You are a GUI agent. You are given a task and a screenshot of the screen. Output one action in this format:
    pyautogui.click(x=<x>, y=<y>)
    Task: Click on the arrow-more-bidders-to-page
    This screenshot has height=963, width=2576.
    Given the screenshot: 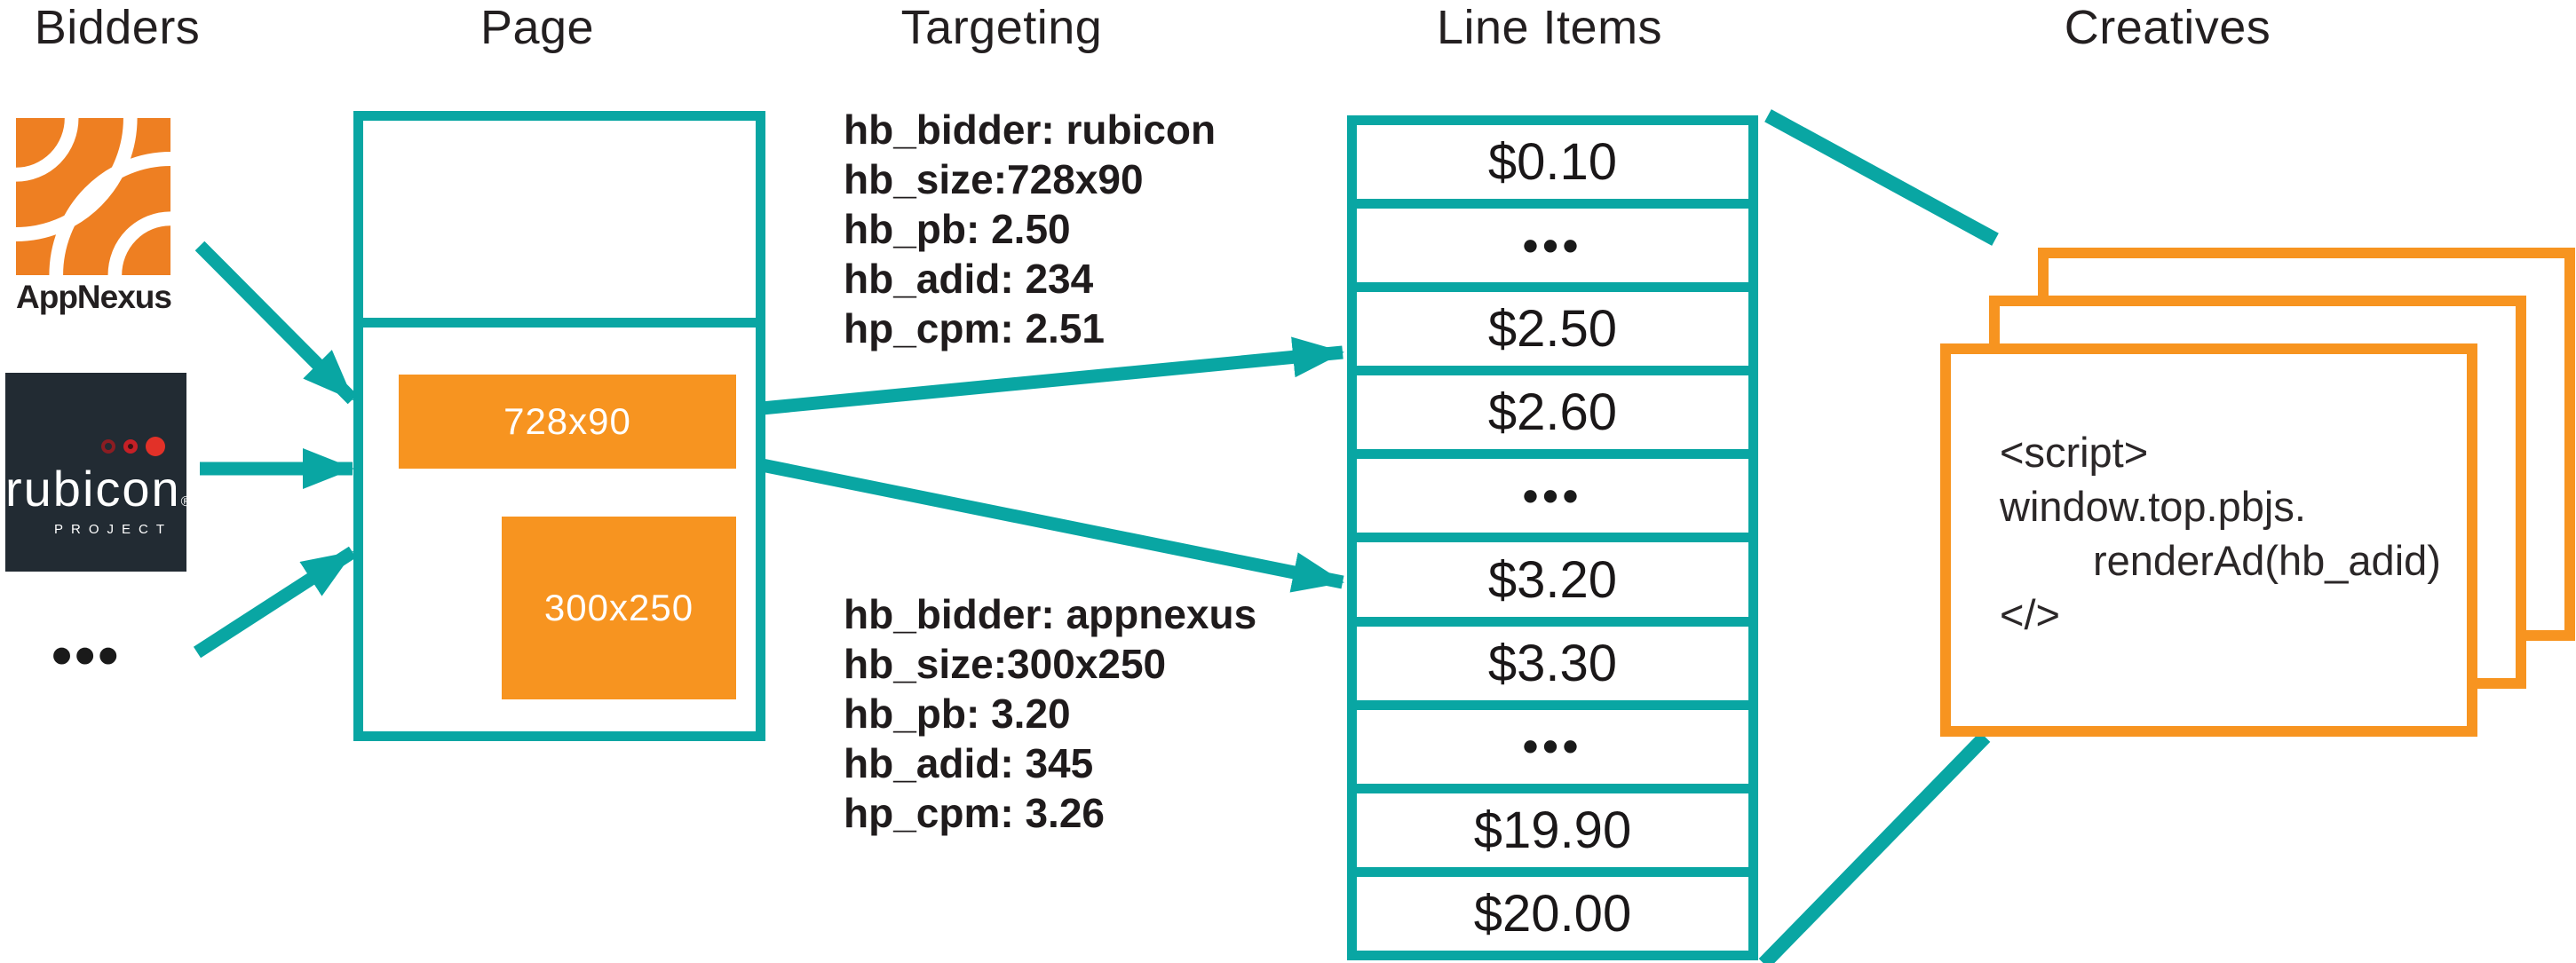 What is the action you would take?
    pyautogui.click(x=275, y=602)
    